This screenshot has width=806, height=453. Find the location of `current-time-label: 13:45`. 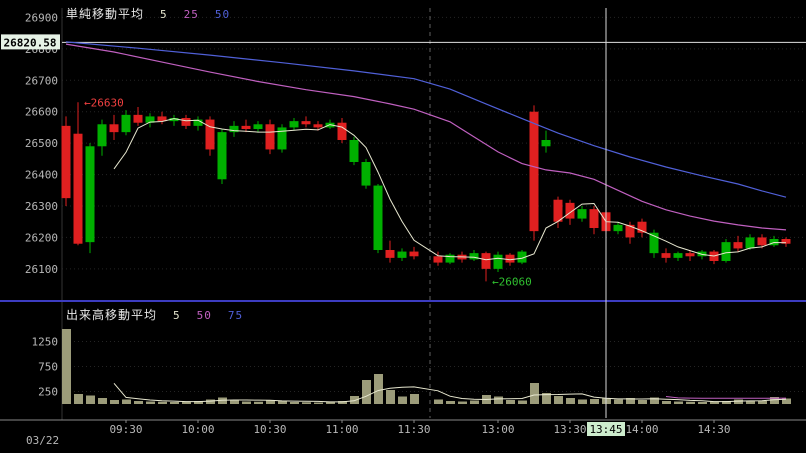

current-time-label: 13:45 is located at coordinates (605, 429).